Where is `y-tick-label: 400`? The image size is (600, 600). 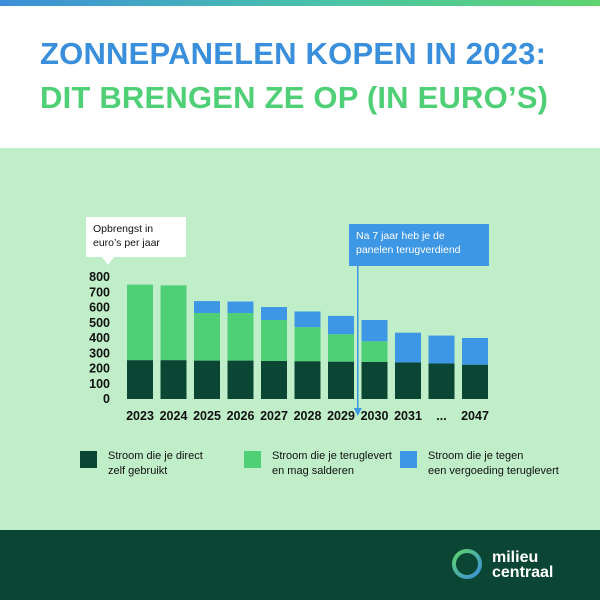 y-tick-label: 400 is located at coordinates (99, 338).